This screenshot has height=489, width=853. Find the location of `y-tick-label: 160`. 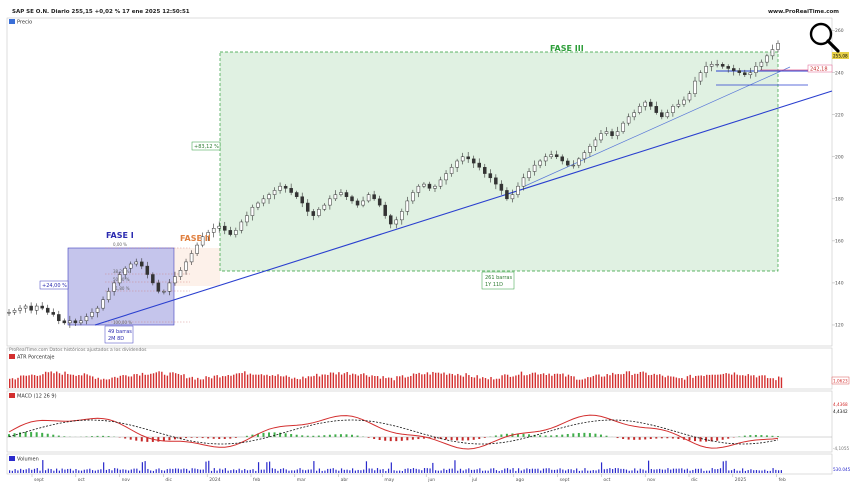

y-tick-label: 160 is located at coordinates (839, 241).